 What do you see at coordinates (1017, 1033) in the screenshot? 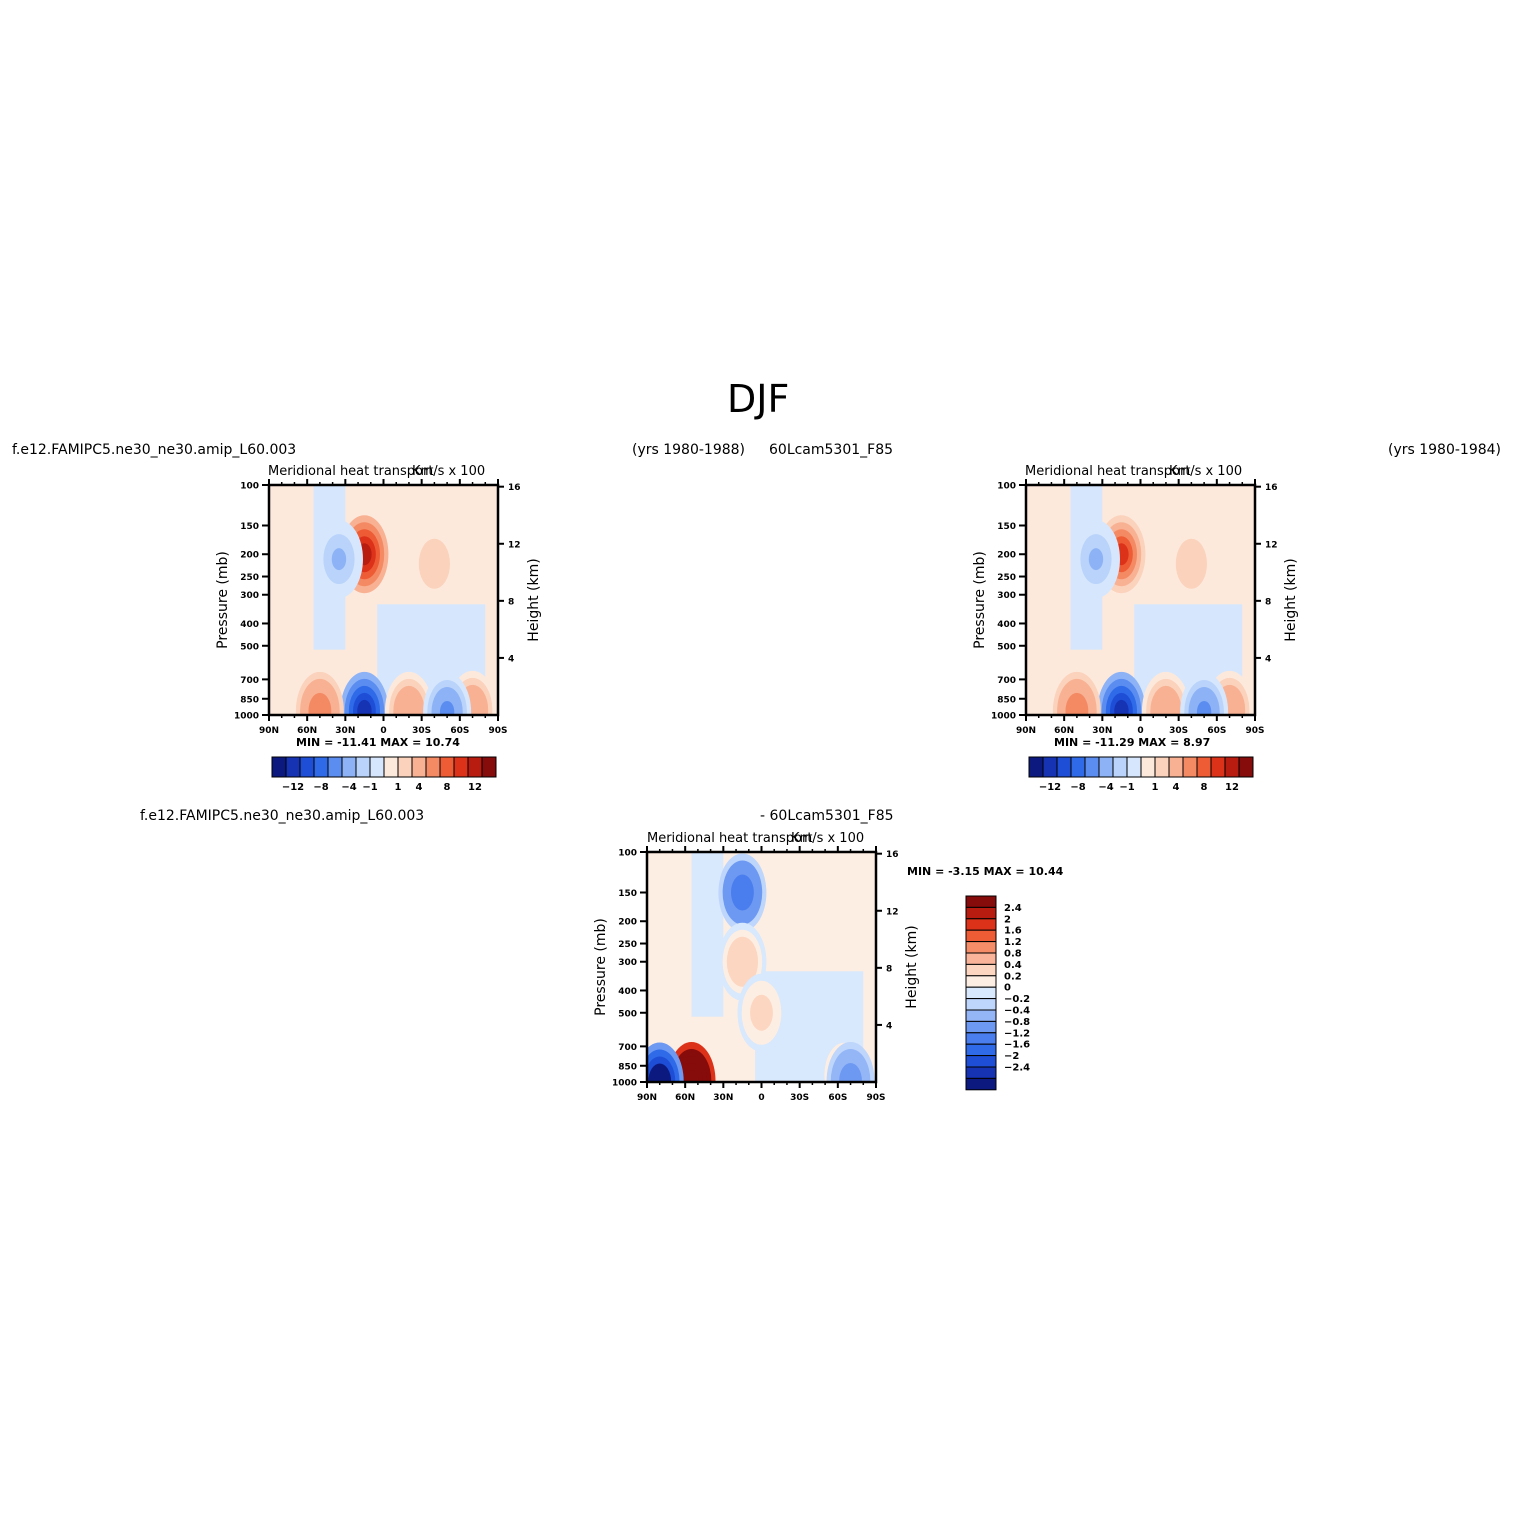
I see `colorbar-label: −1.2` at bounding box center [1017, 1033].